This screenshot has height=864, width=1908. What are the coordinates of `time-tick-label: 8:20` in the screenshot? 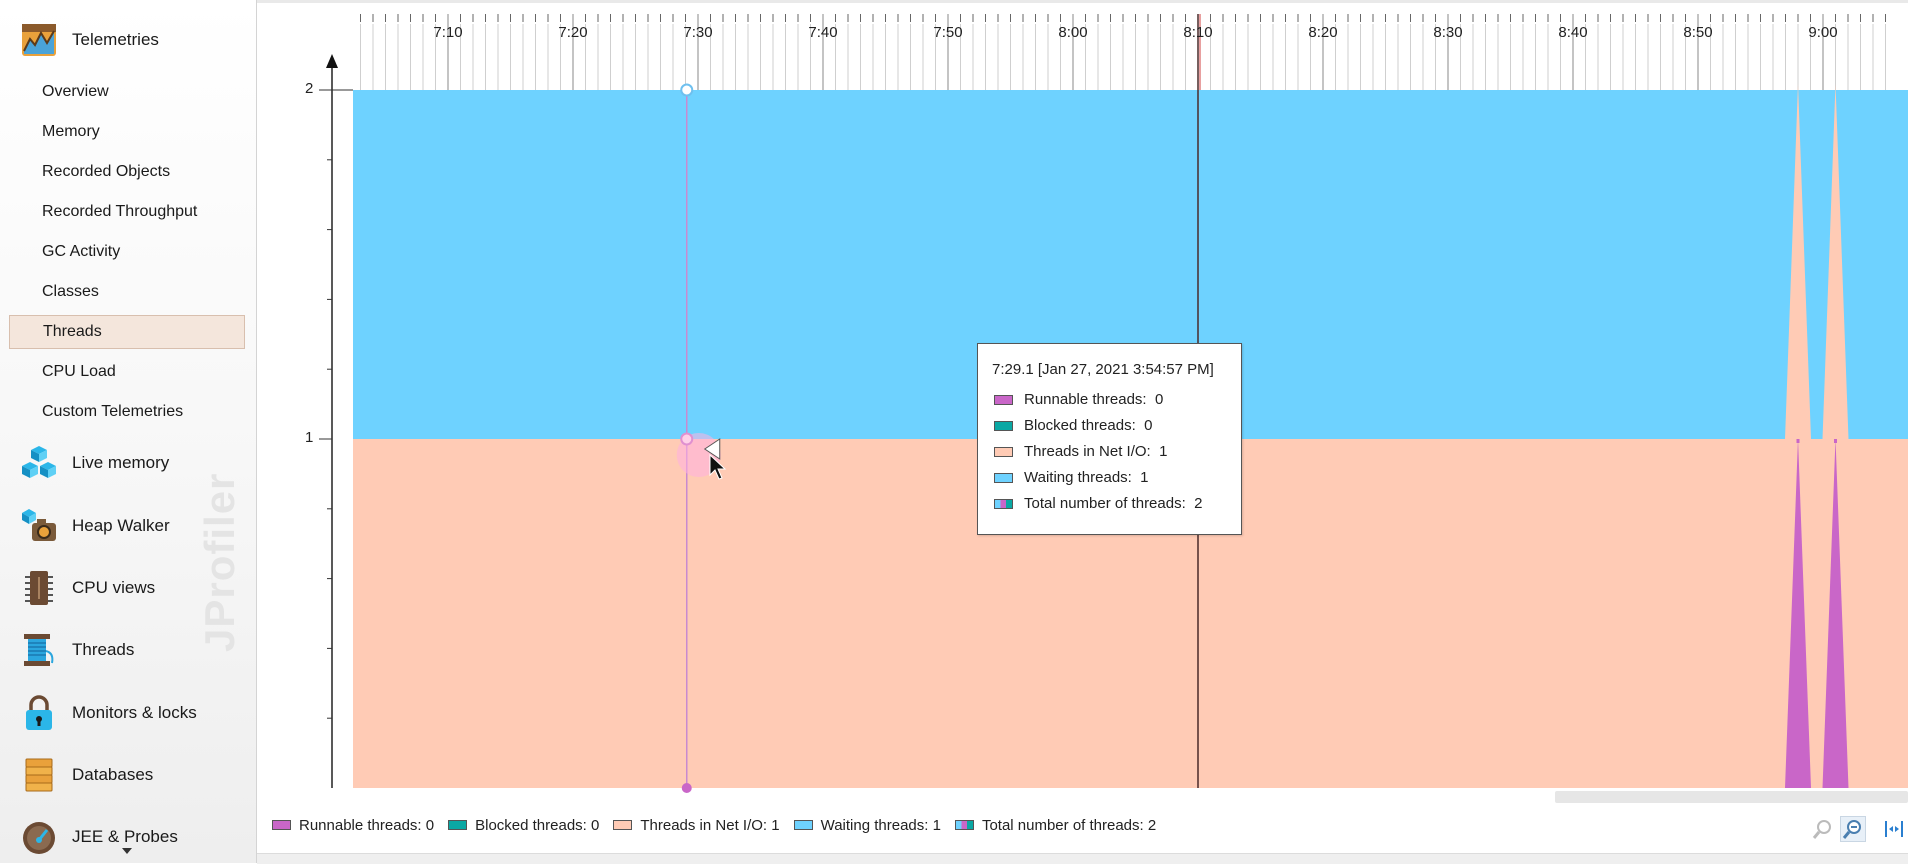 It's located at (1323, 32).